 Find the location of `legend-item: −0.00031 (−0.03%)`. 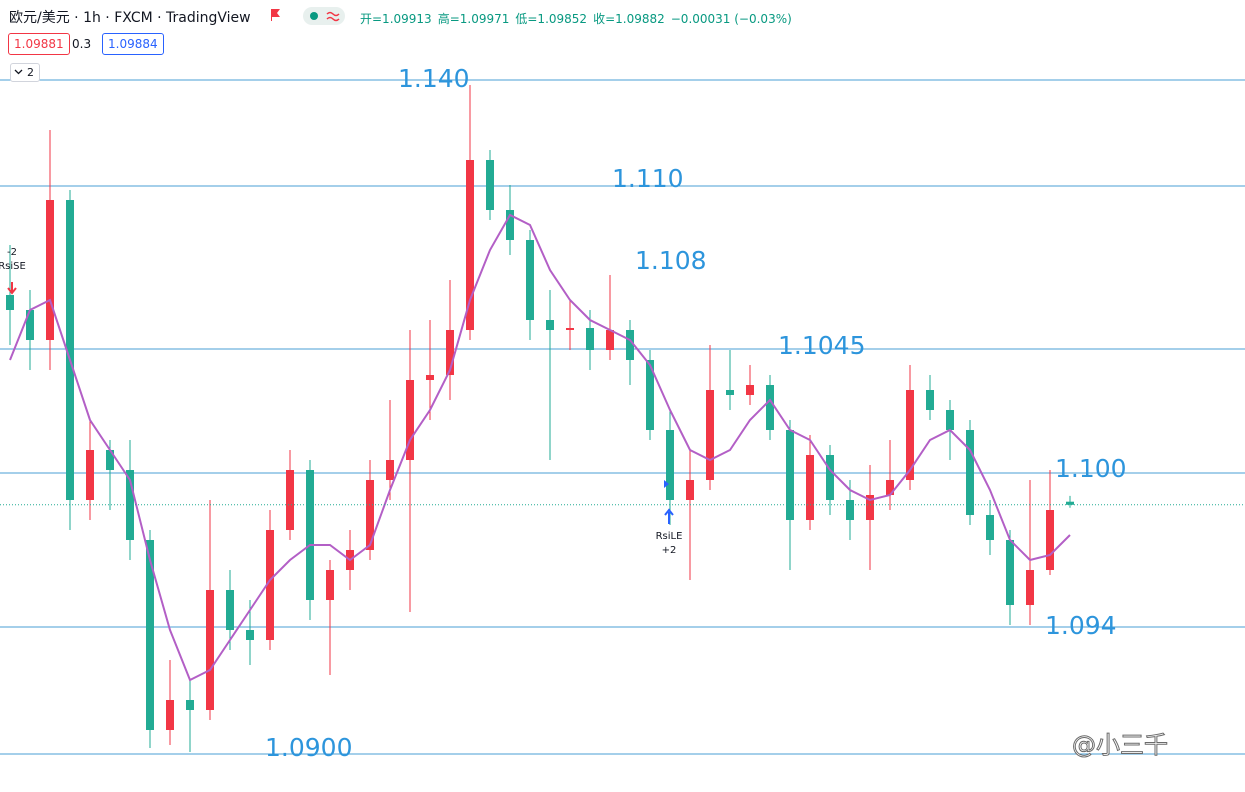

legend-item: −0.00031 (−0.03%) is located at coordinates (731, 19).